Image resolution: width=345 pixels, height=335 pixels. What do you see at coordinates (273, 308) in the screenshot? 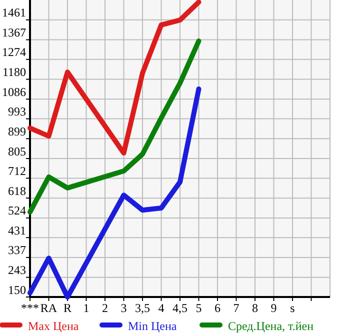
I see `x-tick-label: 9` at bounding box center [273, 308].